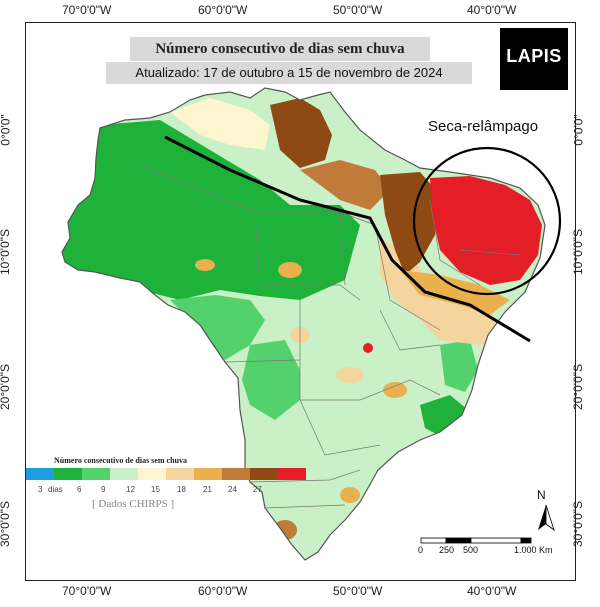 The image size is (600, 607). I want to click on legend-tick-27: 27, so click(257, 489).